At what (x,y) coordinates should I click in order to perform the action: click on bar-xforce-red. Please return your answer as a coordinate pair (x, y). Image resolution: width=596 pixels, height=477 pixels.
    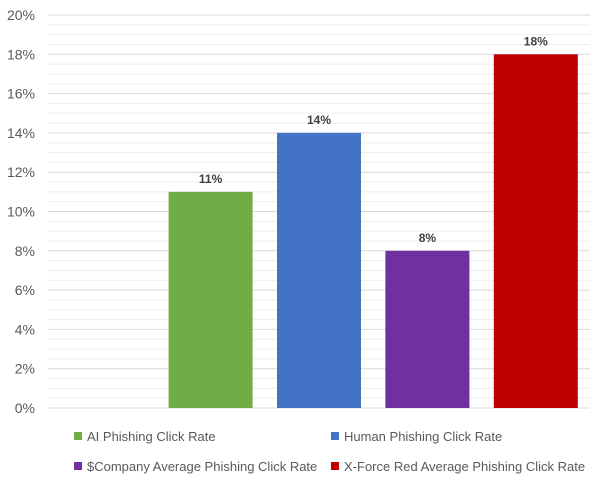
    Looking at the image, I should click on (535, 231).